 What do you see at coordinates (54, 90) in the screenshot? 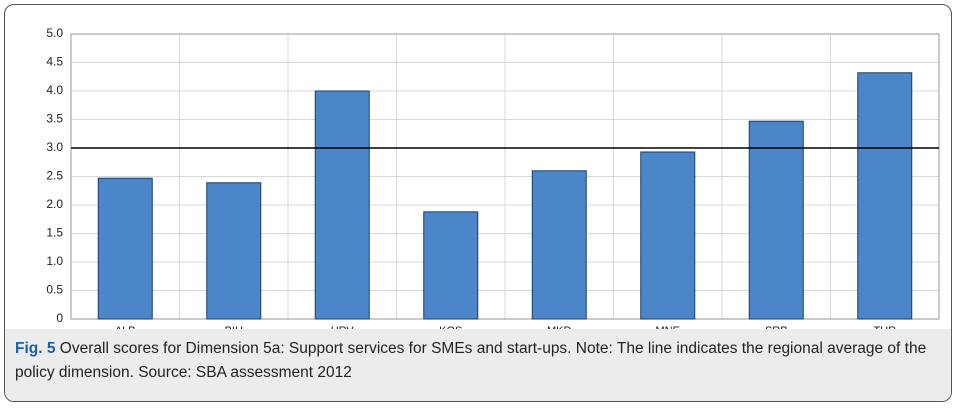
I see `y-tick-label: 4.0` at bounding box center [54, 90].